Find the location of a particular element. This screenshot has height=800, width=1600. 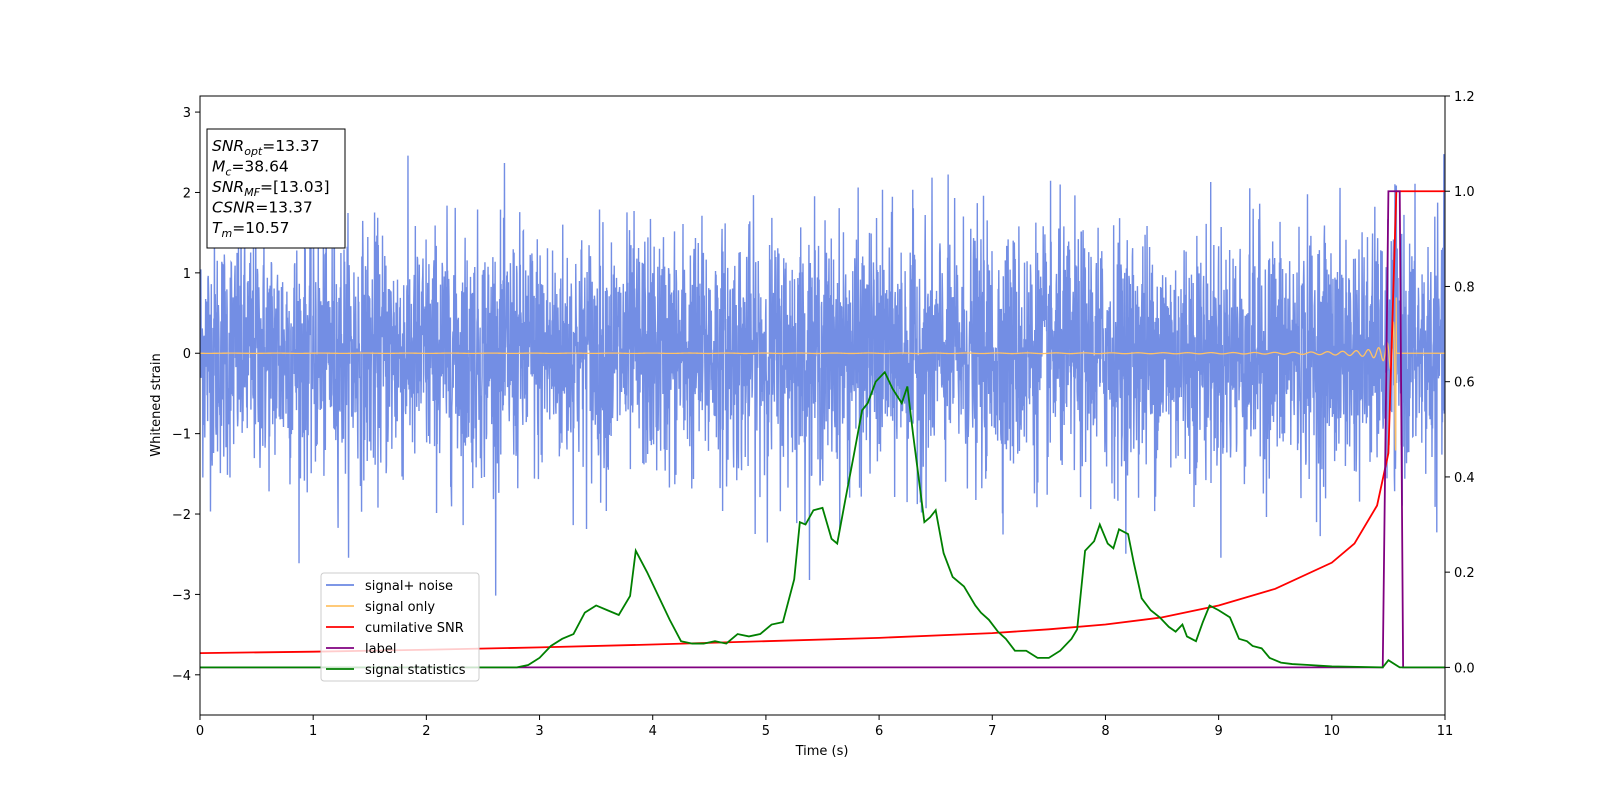

x-tick-label: 0 is located at coordinates (200, 731).